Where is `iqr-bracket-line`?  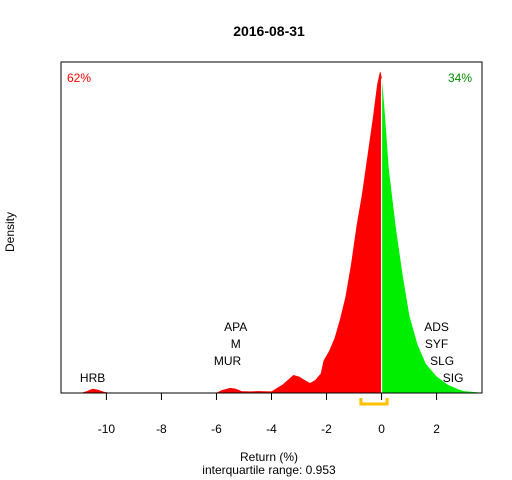
iqr-bracket-line is located at coordinates (374, 402).